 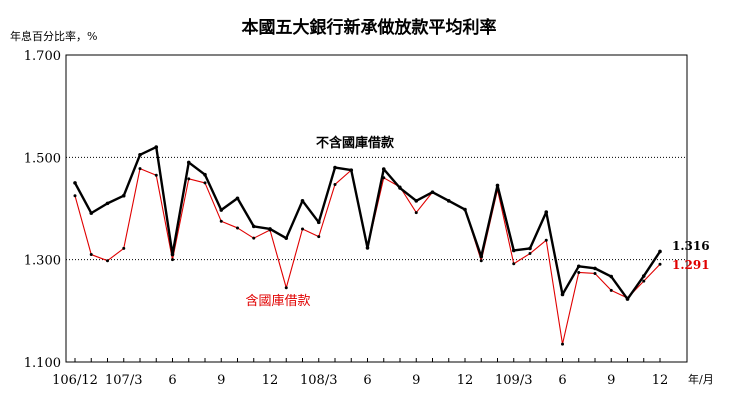 I want to click on series-label-black: 不含國庫借款, so click(x=355, y=143).